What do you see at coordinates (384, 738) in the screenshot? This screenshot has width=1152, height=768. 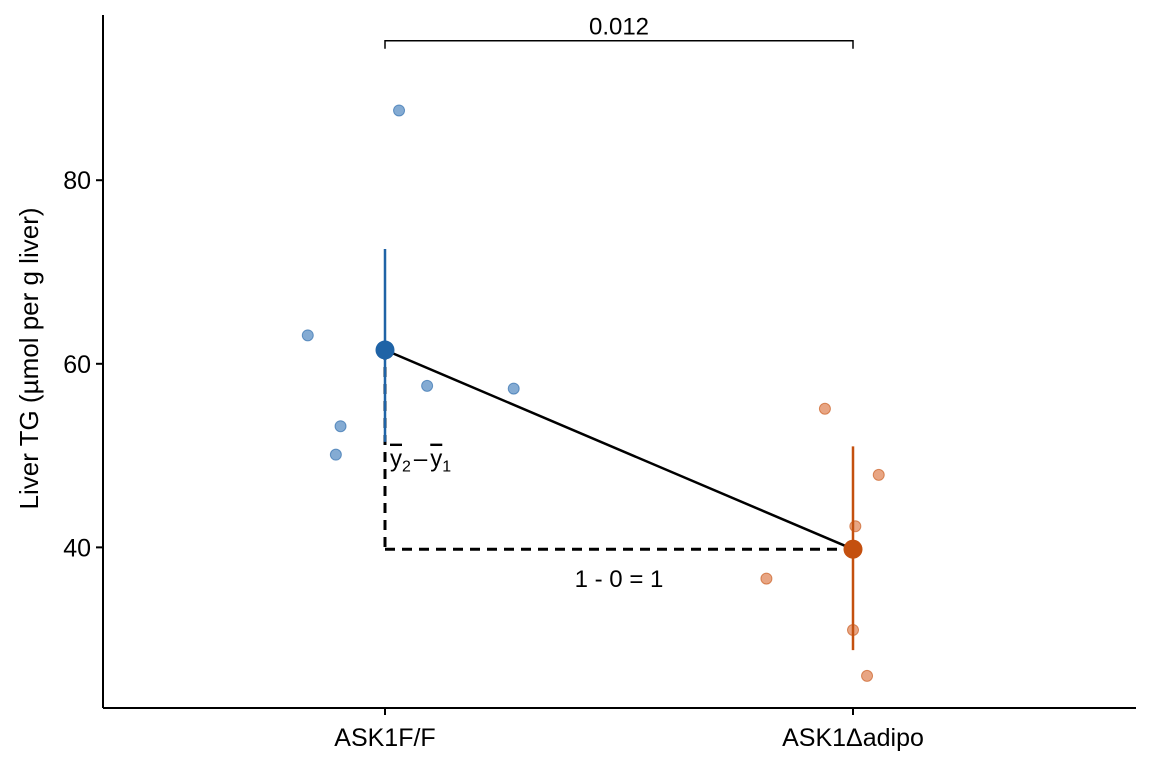 I see `x-tick-label: ASK1F/F` at bounding box center [384, 738].